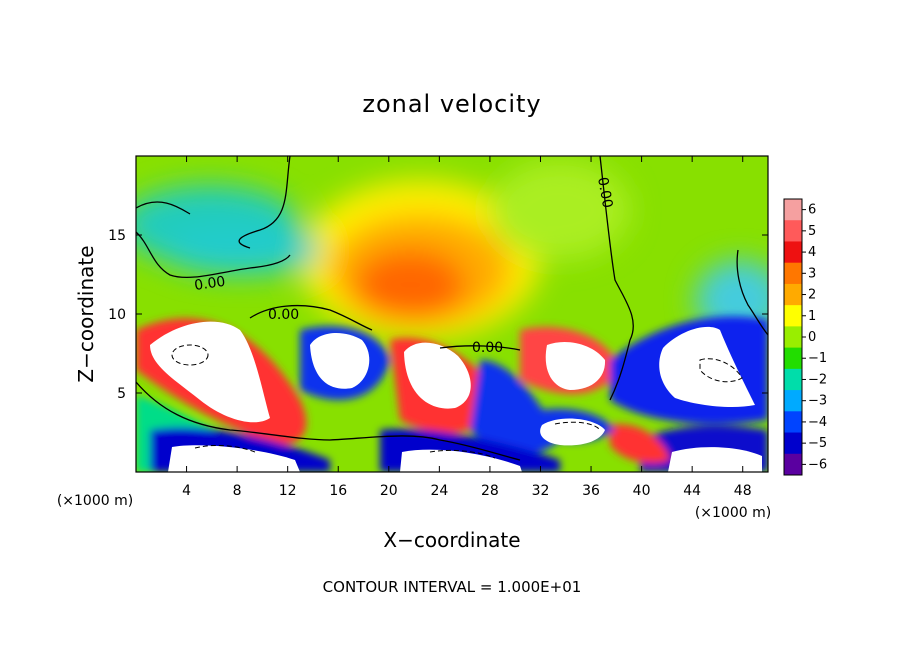 This screenshot has height=654, width=904. What do you see at coordinates (451, 104) in the screenshot?
I see `chart-title: zonal velocity` at bounding box center [451, 104].